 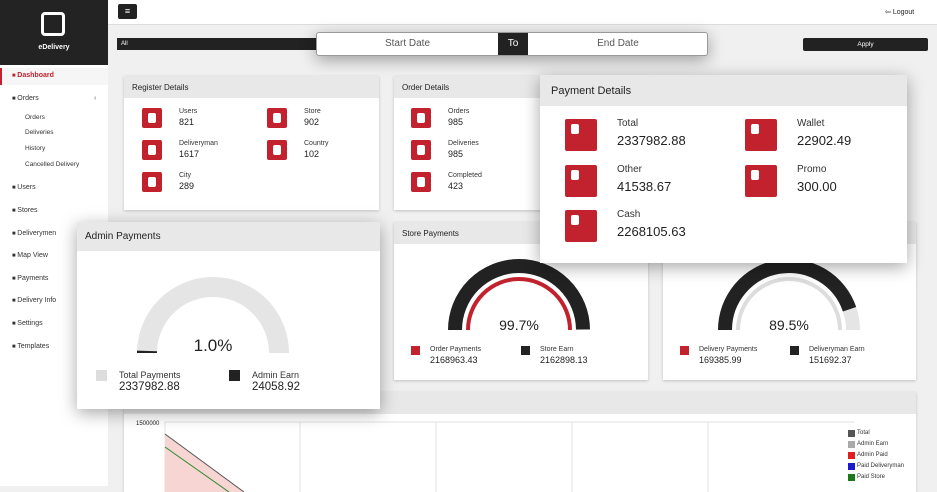 What do you see at coordinates (522, 12) in the screenshot?
I see `topbar: ≡ ⇦ Logout` at bounding box center [522, 12].